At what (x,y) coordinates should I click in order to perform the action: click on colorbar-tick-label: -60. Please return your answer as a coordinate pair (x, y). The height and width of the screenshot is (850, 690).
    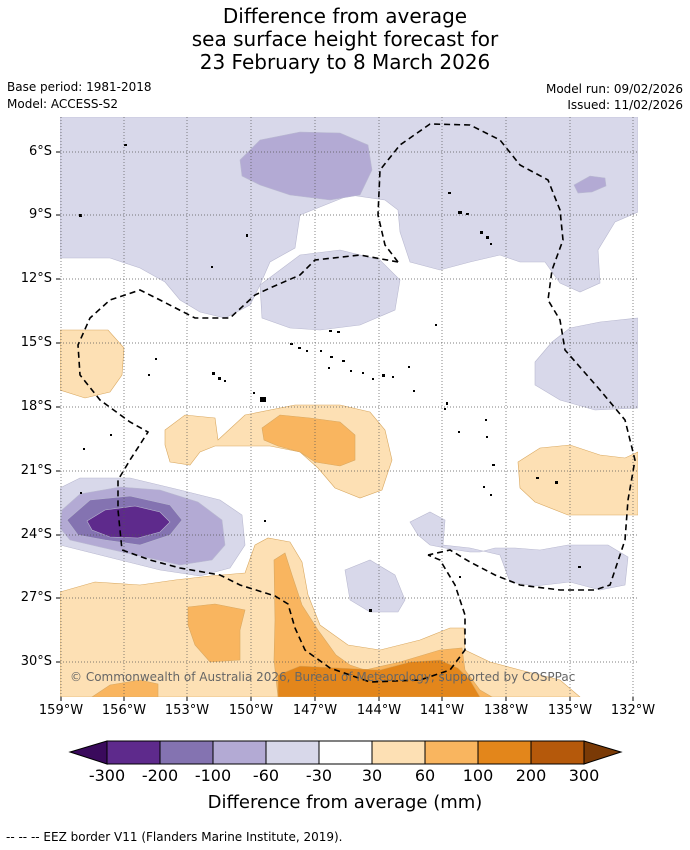
    Looking at the image, I should click on (266, 775).